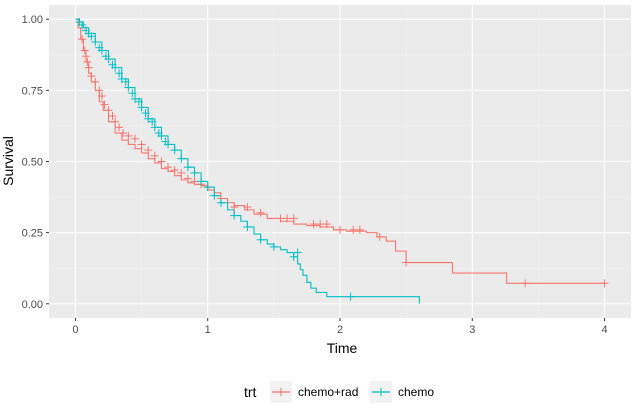 The image size is (636, 404). Describe the element at coordinates (8, 161) in the screenshot. I see `y-axis-title: Survival` at that location.